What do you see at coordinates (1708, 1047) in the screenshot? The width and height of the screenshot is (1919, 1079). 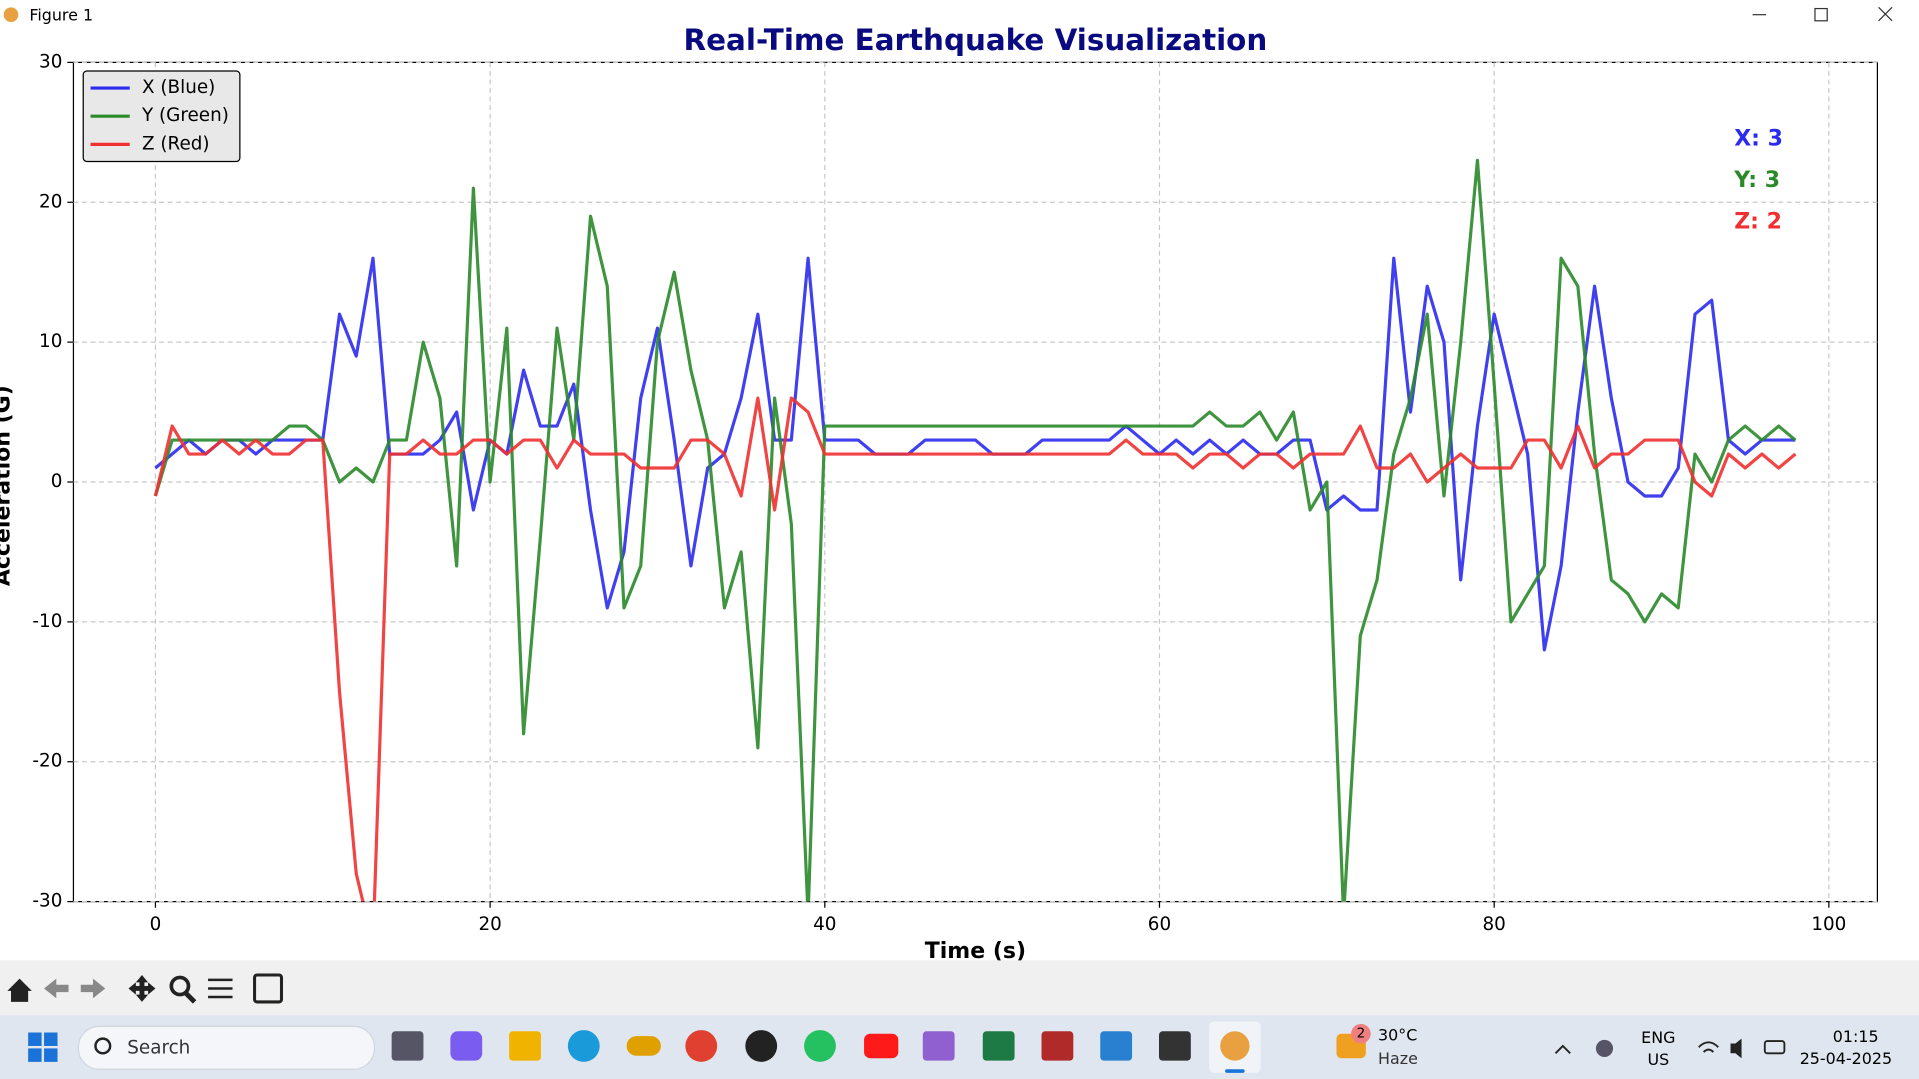 I see `wifi-icon` at bounding box center [1708, 1047].